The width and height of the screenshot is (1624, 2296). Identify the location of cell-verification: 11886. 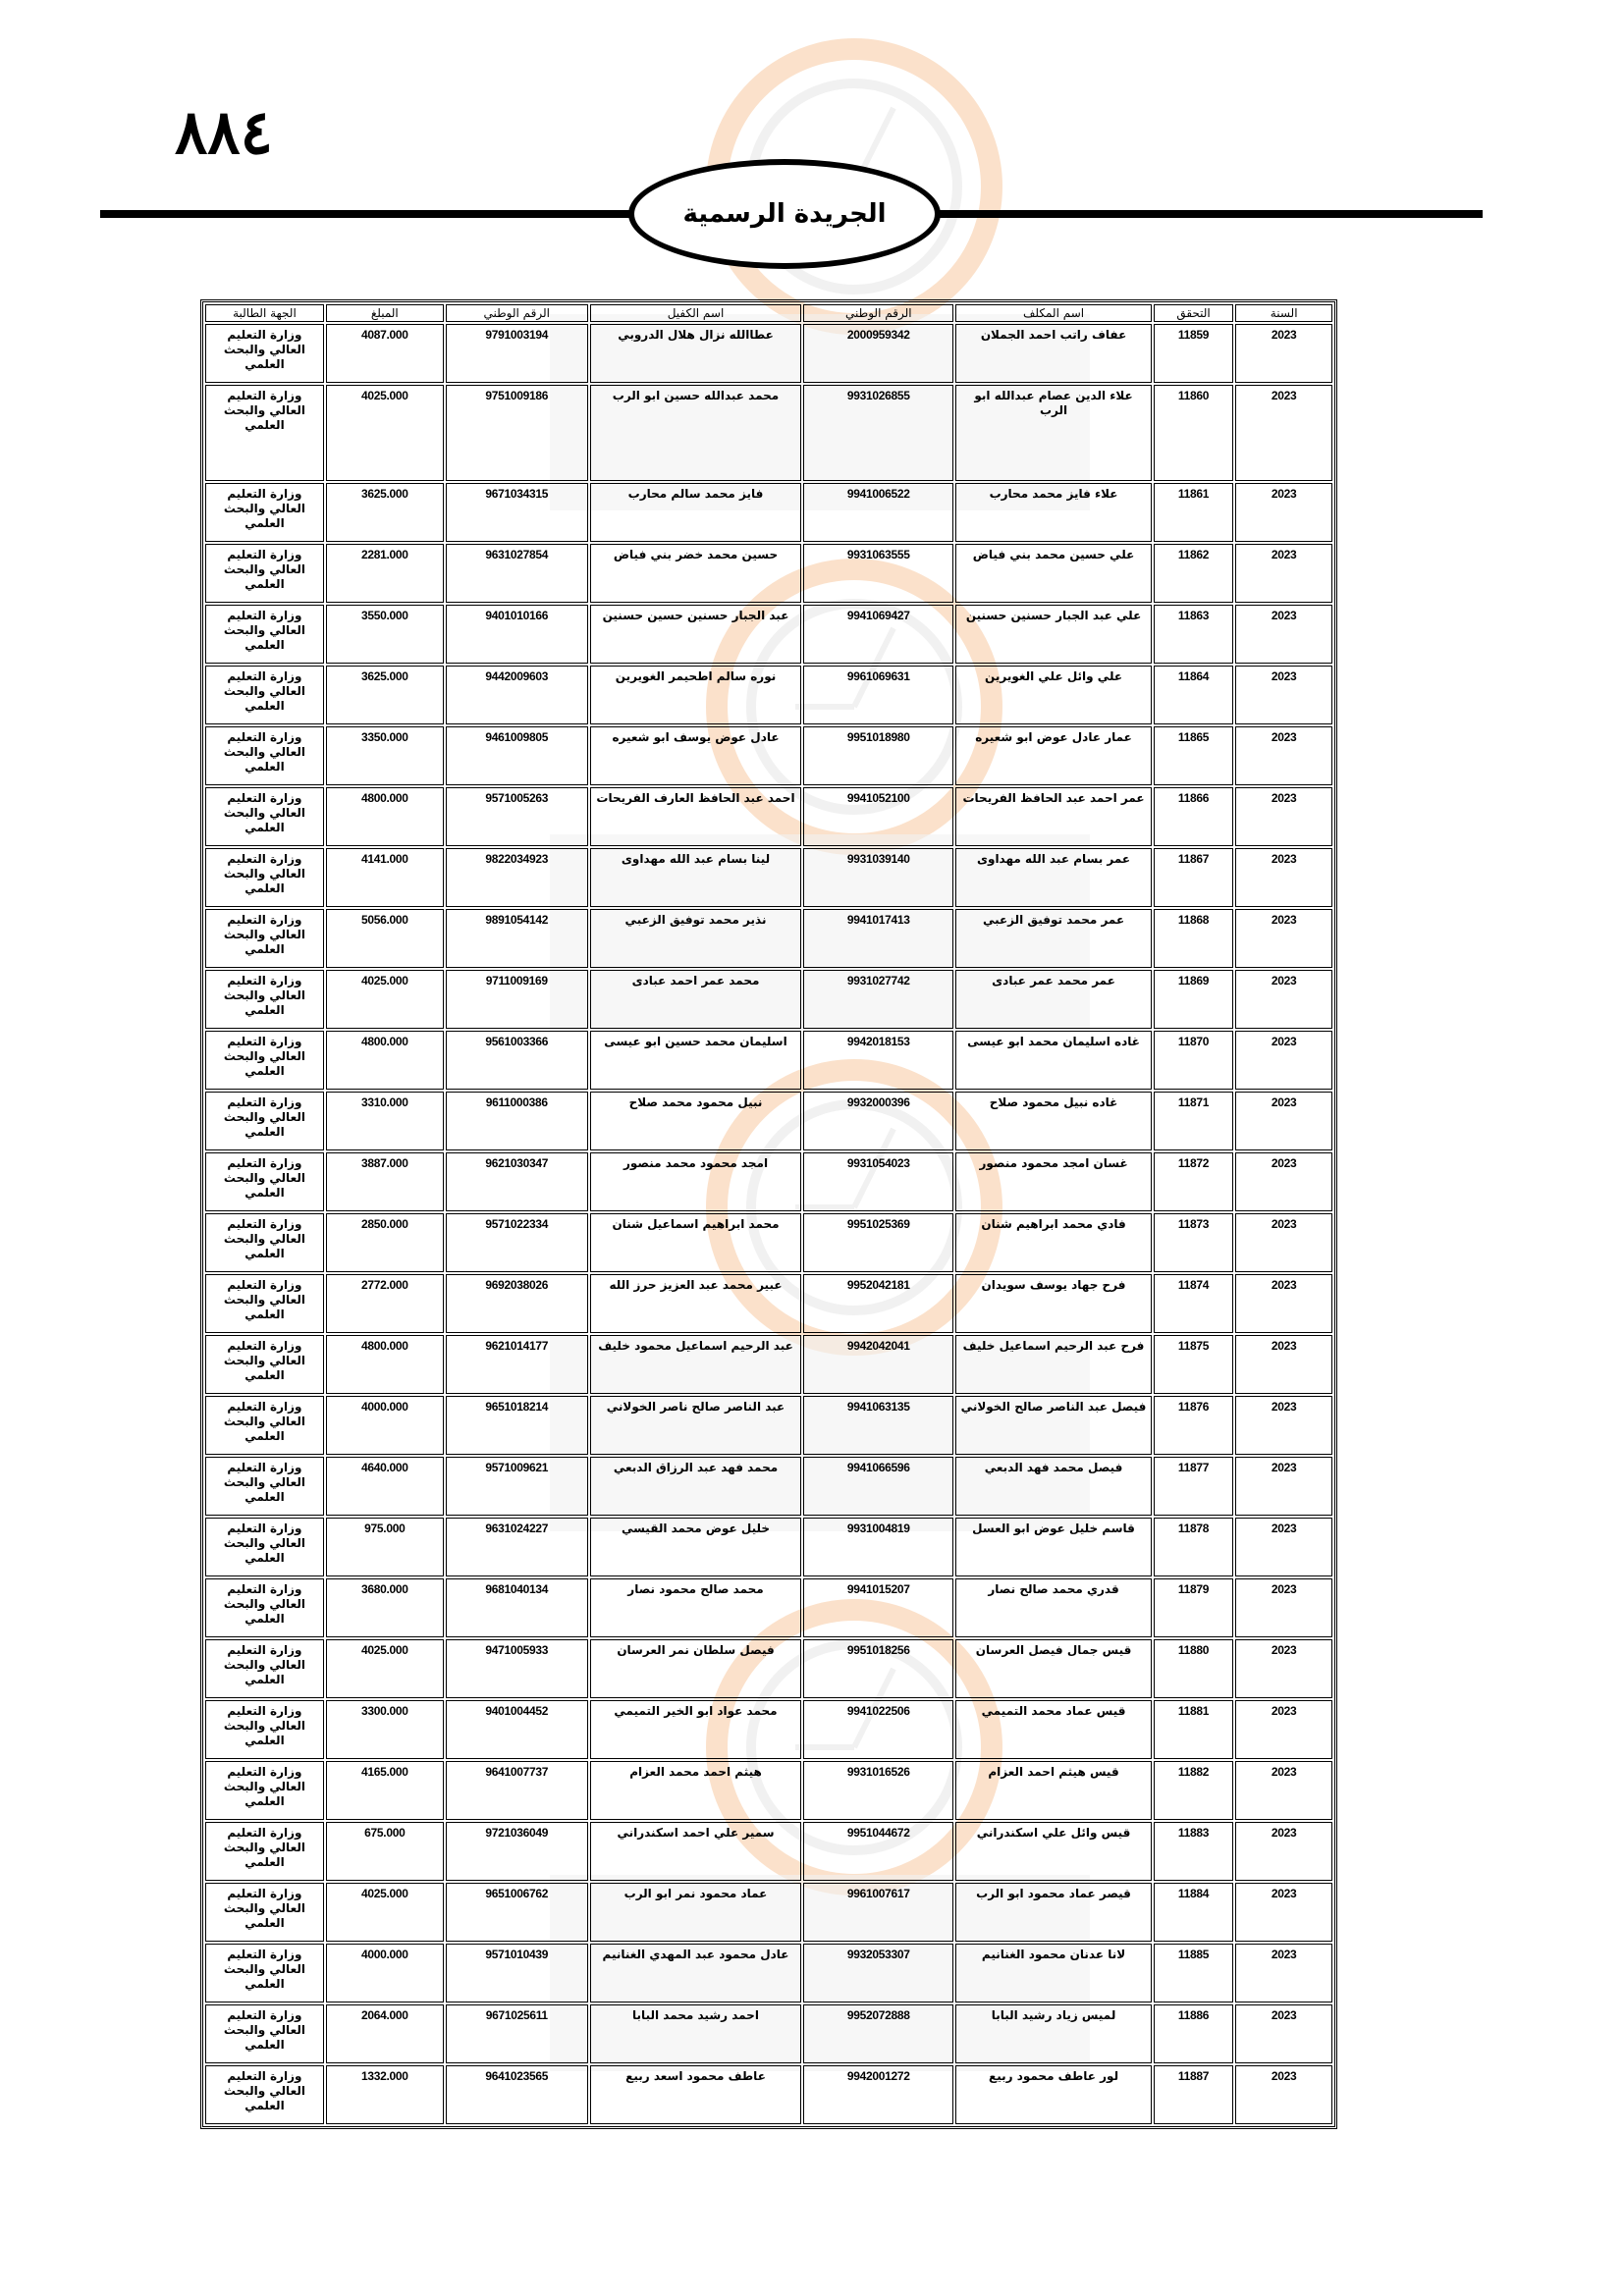
(1193, 2034).